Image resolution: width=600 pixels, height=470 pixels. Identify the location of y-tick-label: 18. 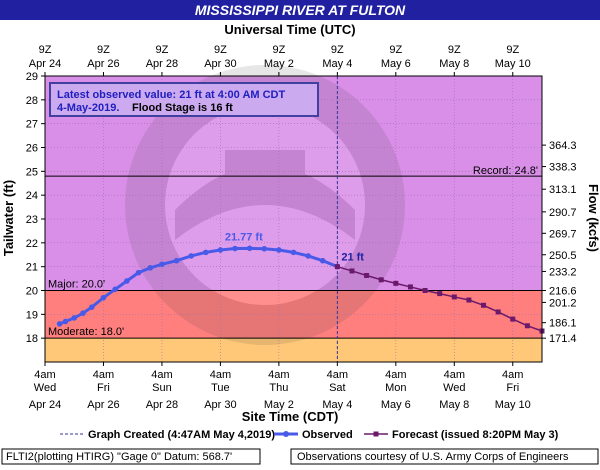
(32, 339).